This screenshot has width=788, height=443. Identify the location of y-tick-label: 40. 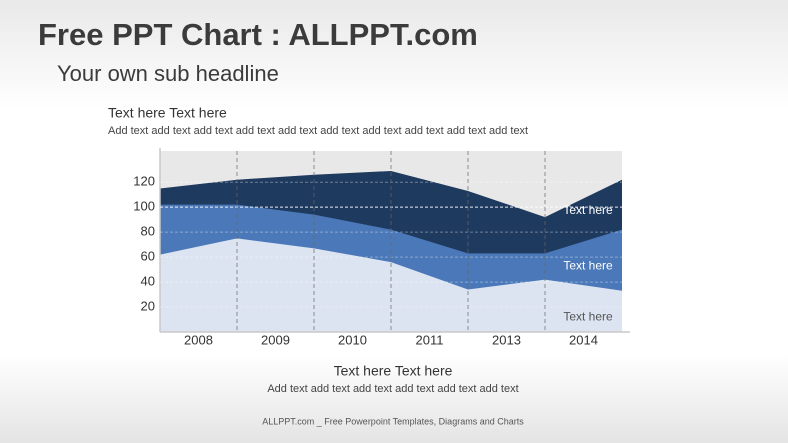
(148, 281).